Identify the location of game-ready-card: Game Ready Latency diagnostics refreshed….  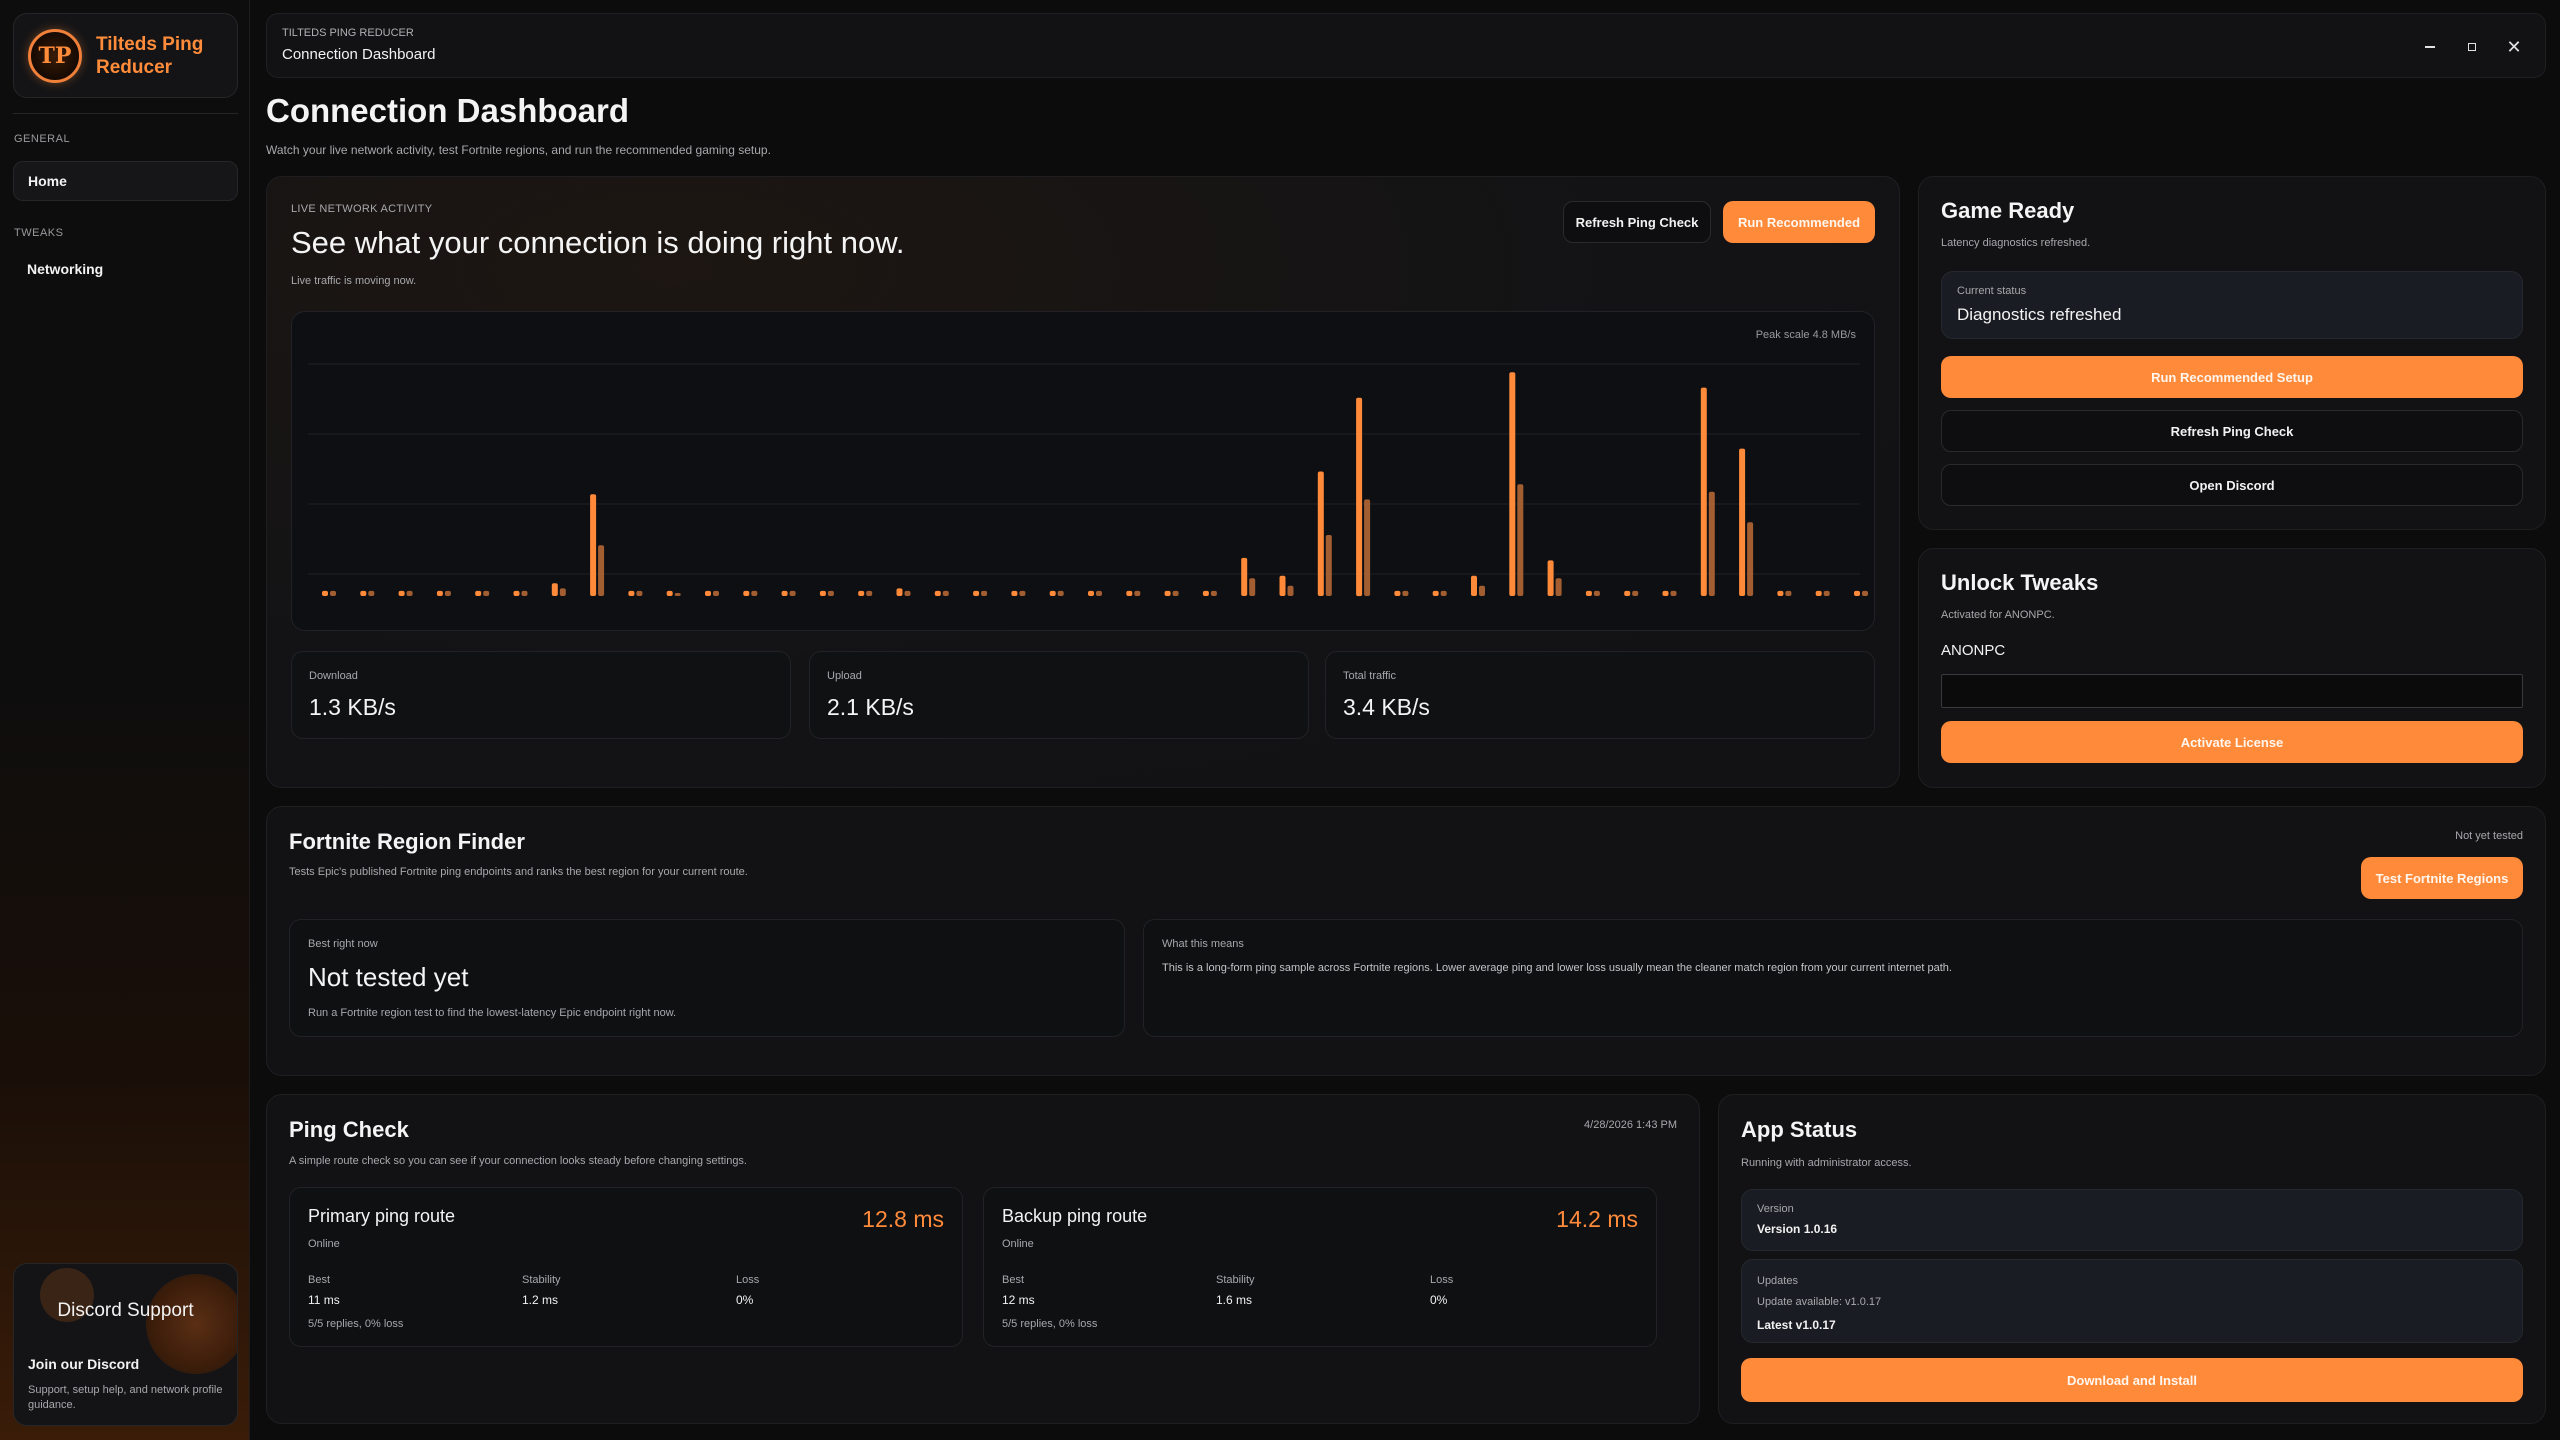
(2232, 353).